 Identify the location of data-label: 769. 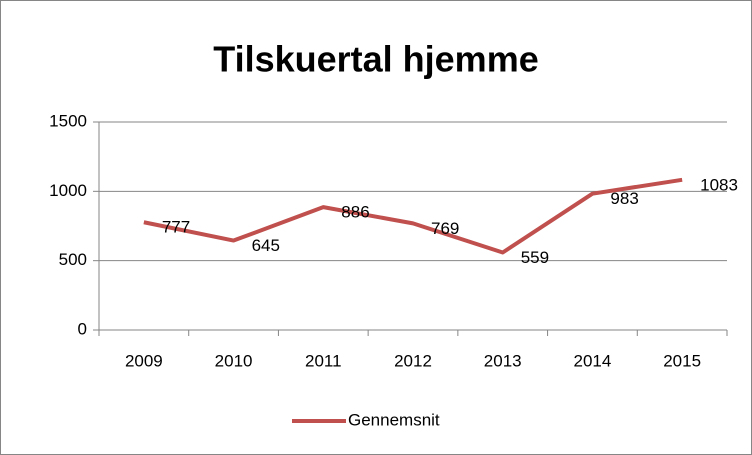
(445, 228).